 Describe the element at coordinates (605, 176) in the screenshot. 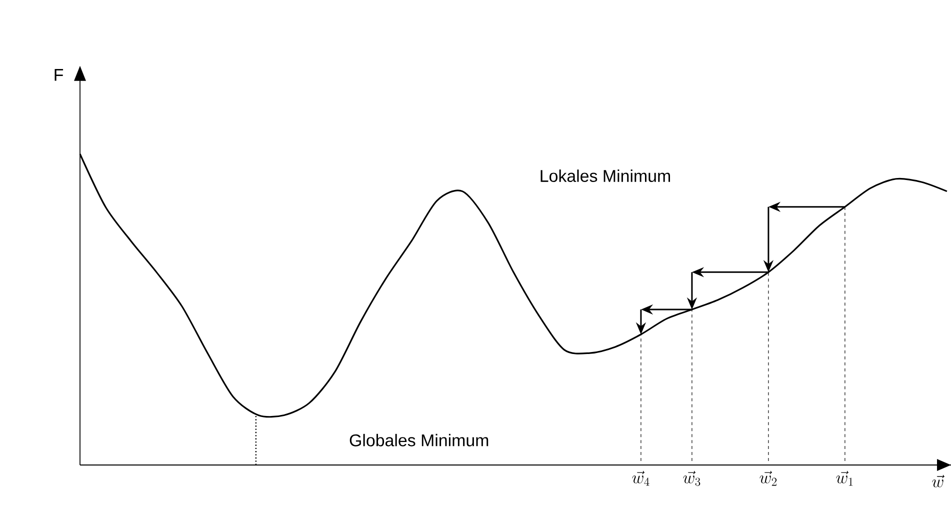

I see `annotation: Lokales Minimum` at that location.